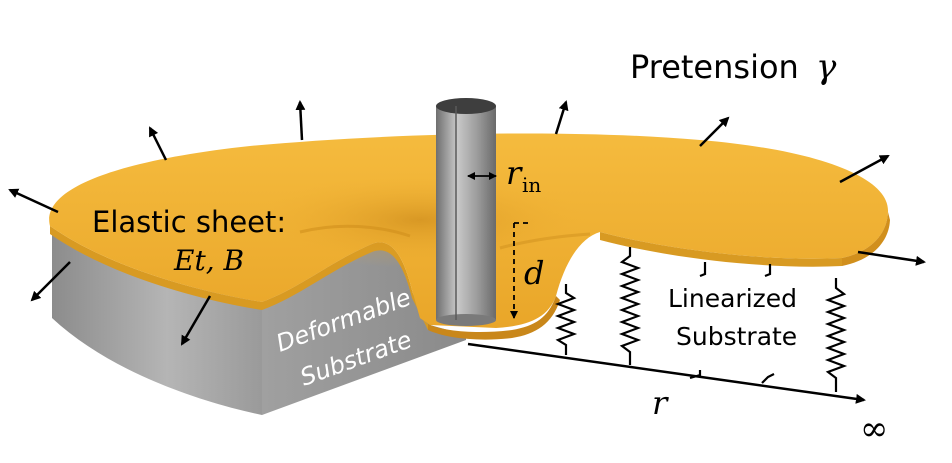 This screenshot has height=463, width=952. Describe the element at coordinates (208, 260) in the screenshot. I see `sheet-params-label: Et, B` at that location.